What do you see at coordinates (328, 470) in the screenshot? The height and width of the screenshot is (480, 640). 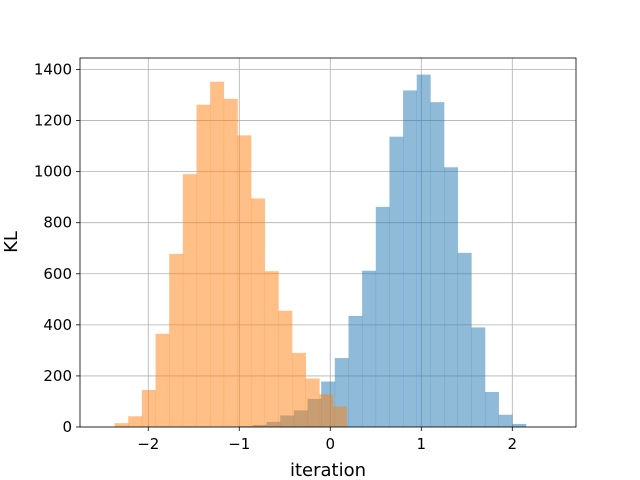 I see `x-axis-label: iteration` at bounding box center [328, 470].